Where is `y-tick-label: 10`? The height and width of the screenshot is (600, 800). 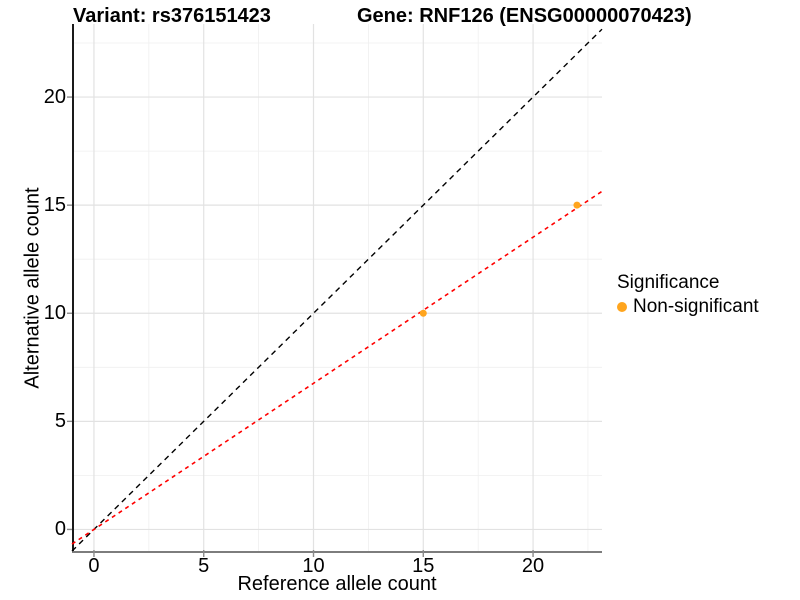
y-tick-label: 10 is located at coordinates (54, 313).